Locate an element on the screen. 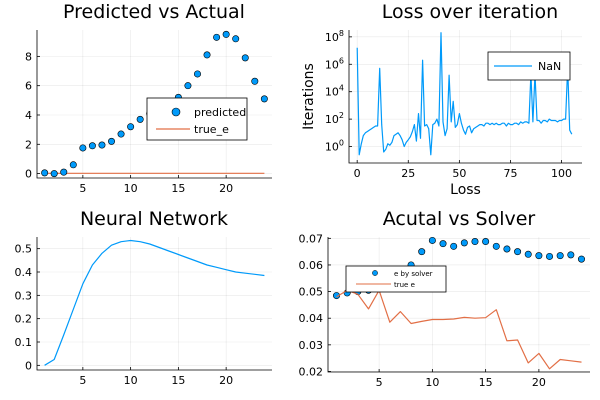  chart-title: Neural Network is located at coordinates (154, 219).